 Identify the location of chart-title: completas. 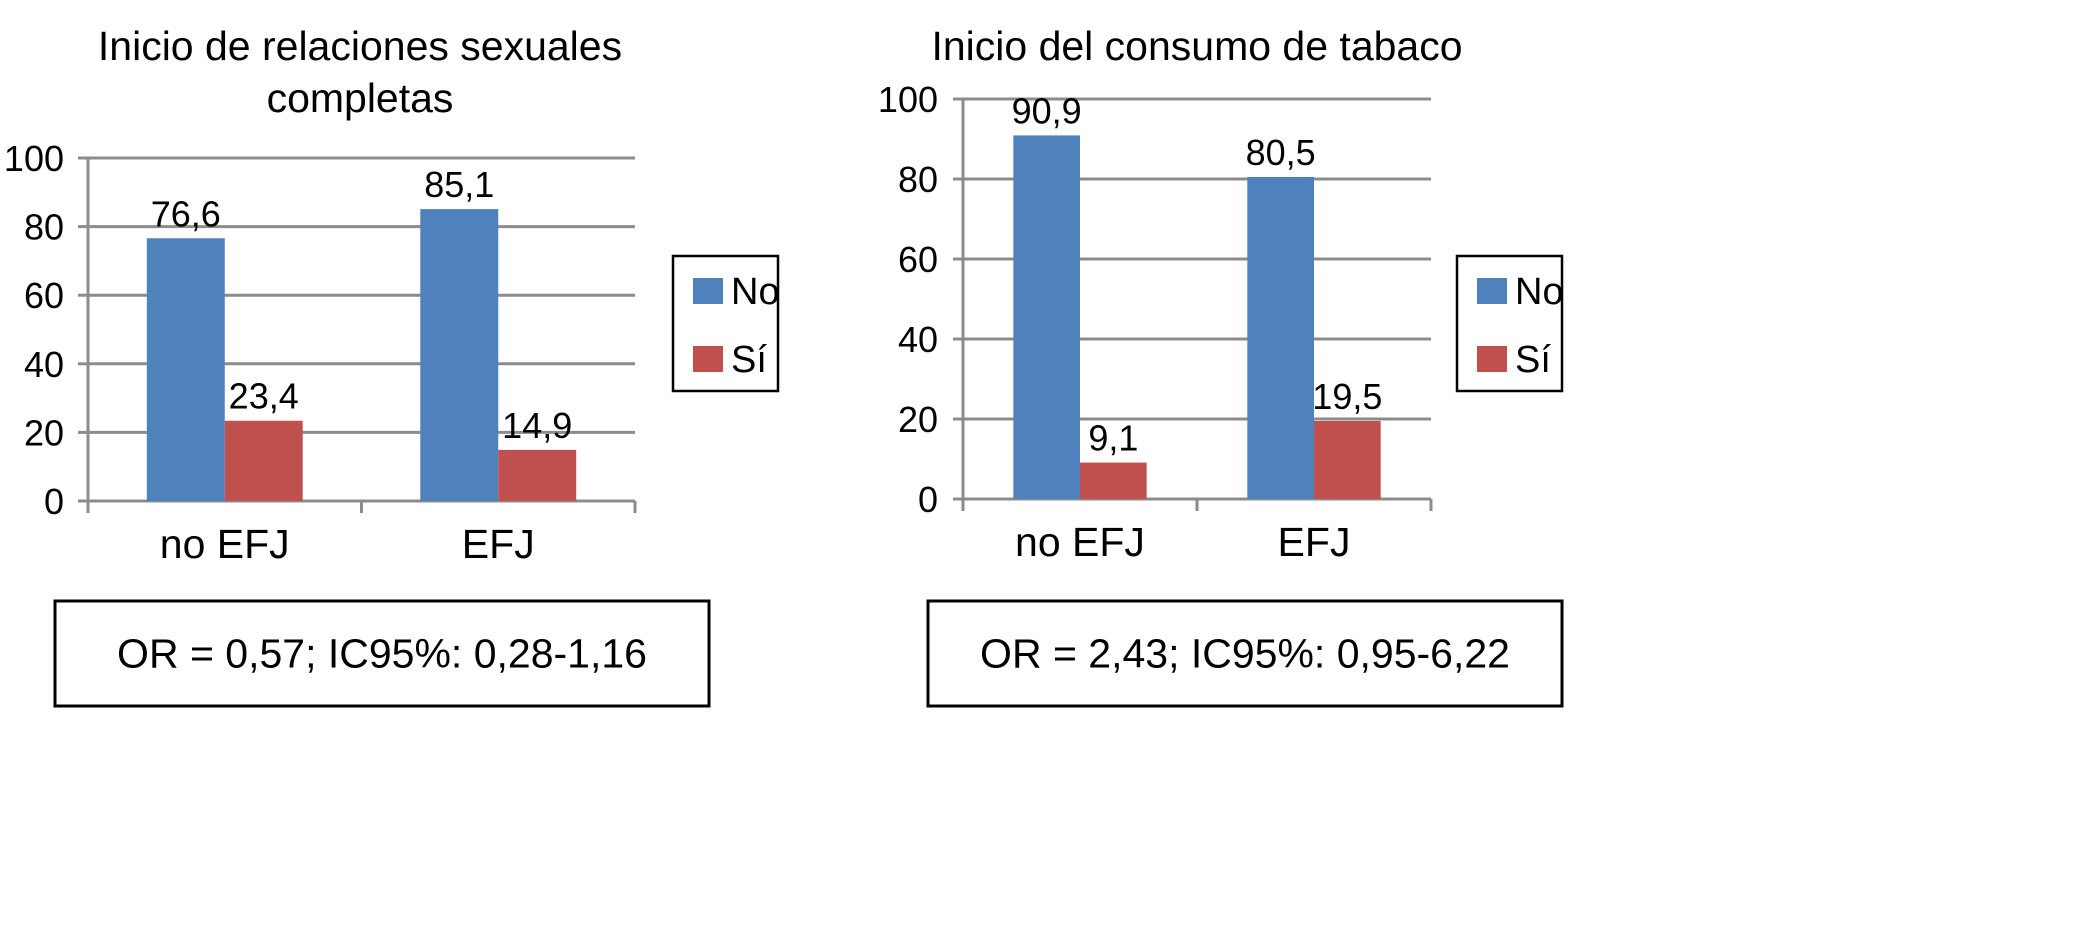
(360, 98).